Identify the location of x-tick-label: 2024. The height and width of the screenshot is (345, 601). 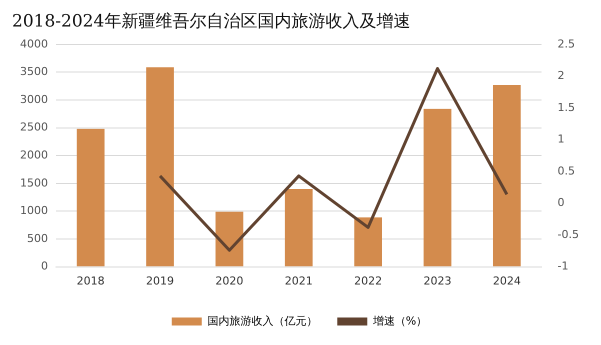
(506, 281).